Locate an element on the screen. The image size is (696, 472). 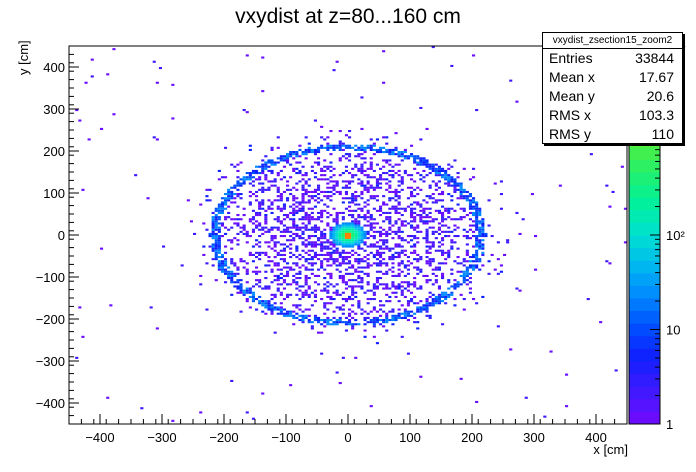
y-tick-label: −300 is located at coordinates (50, 361).